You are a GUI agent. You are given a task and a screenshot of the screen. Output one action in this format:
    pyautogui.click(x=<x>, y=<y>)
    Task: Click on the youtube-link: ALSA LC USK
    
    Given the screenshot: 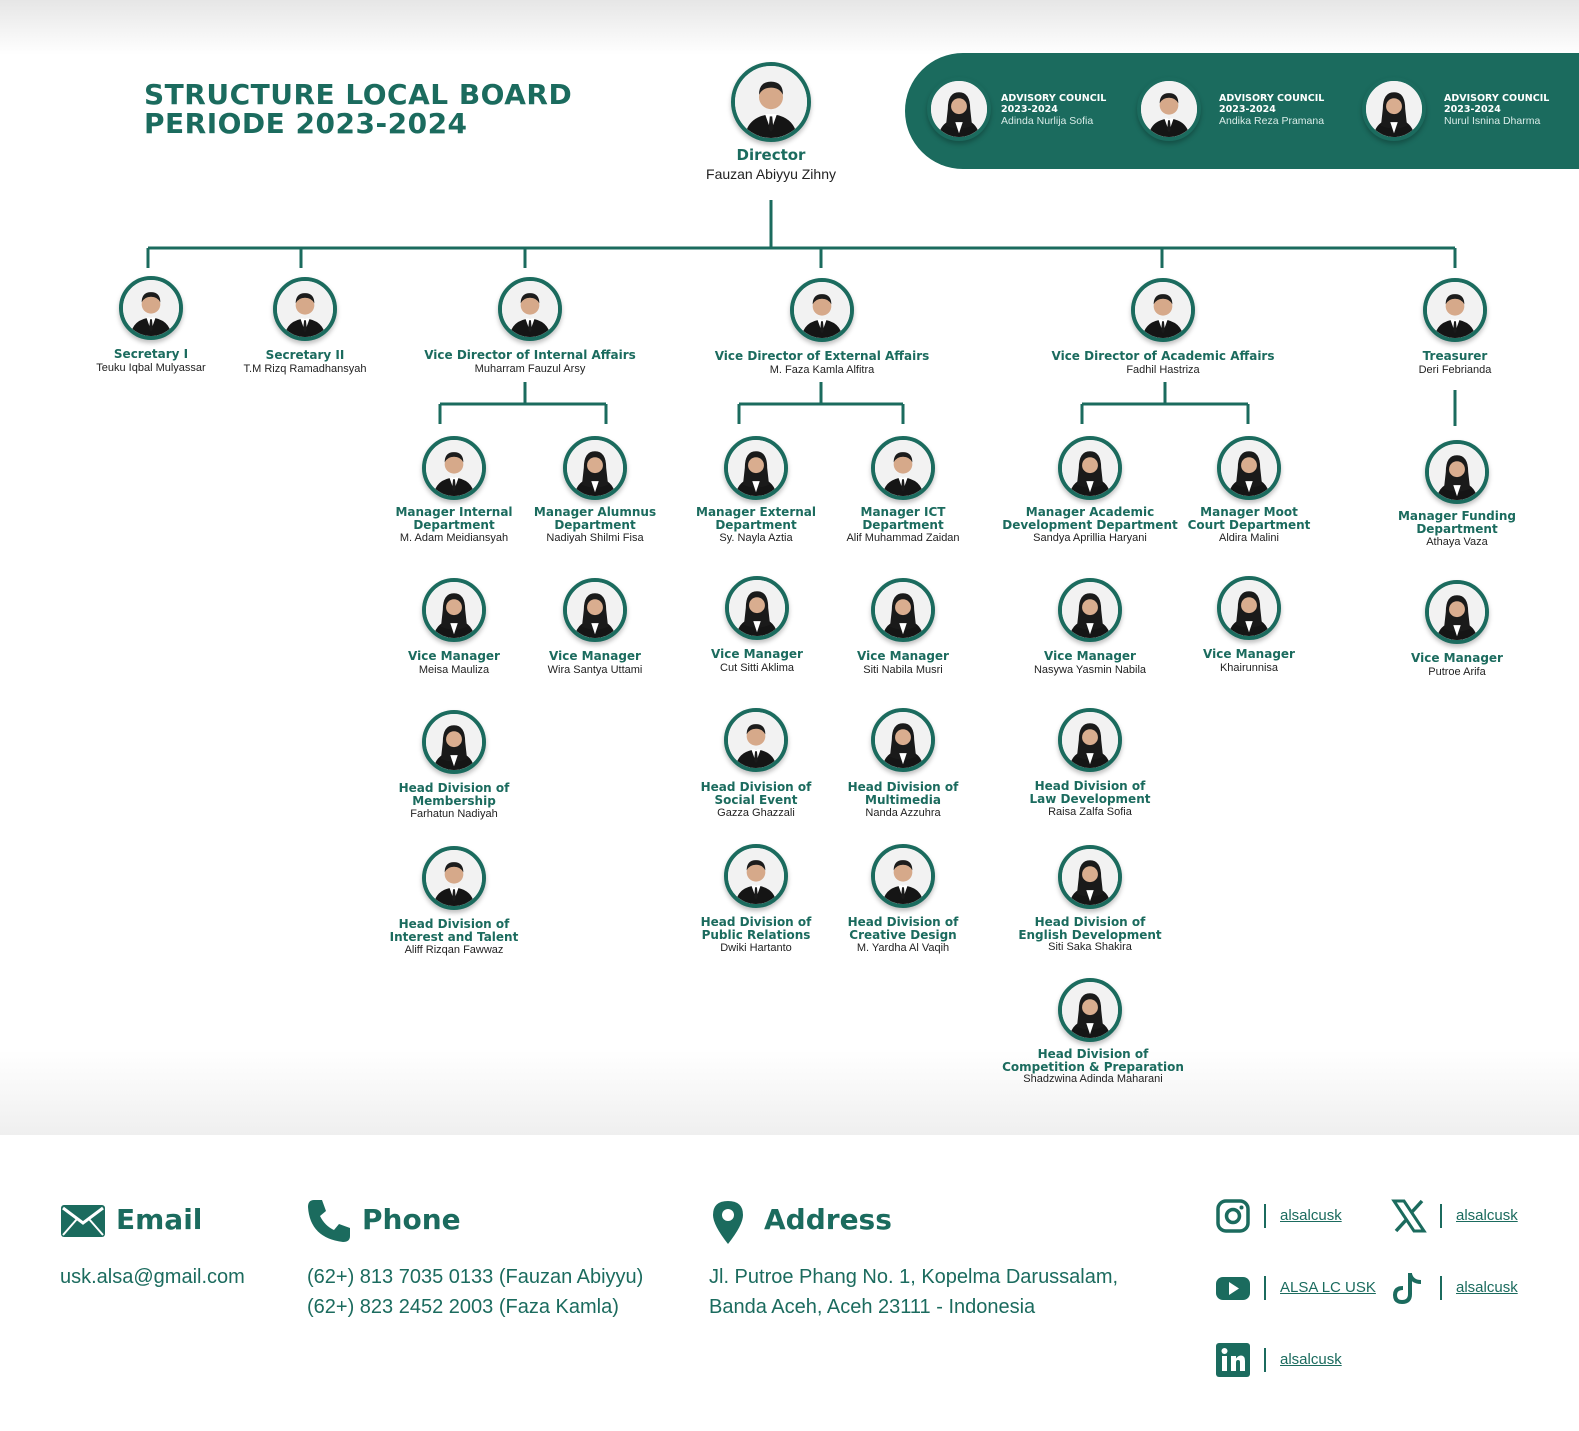 What is the action you would take?
    pyautogui.click(x=1300, y=1288)
    